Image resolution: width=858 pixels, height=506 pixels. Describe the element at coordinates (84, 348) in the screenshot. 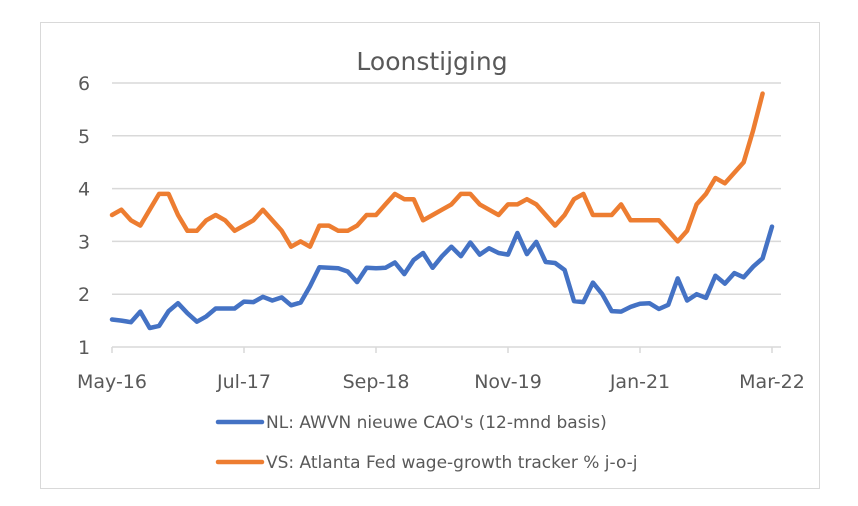

I see `y-tick-label: 1` at that location.